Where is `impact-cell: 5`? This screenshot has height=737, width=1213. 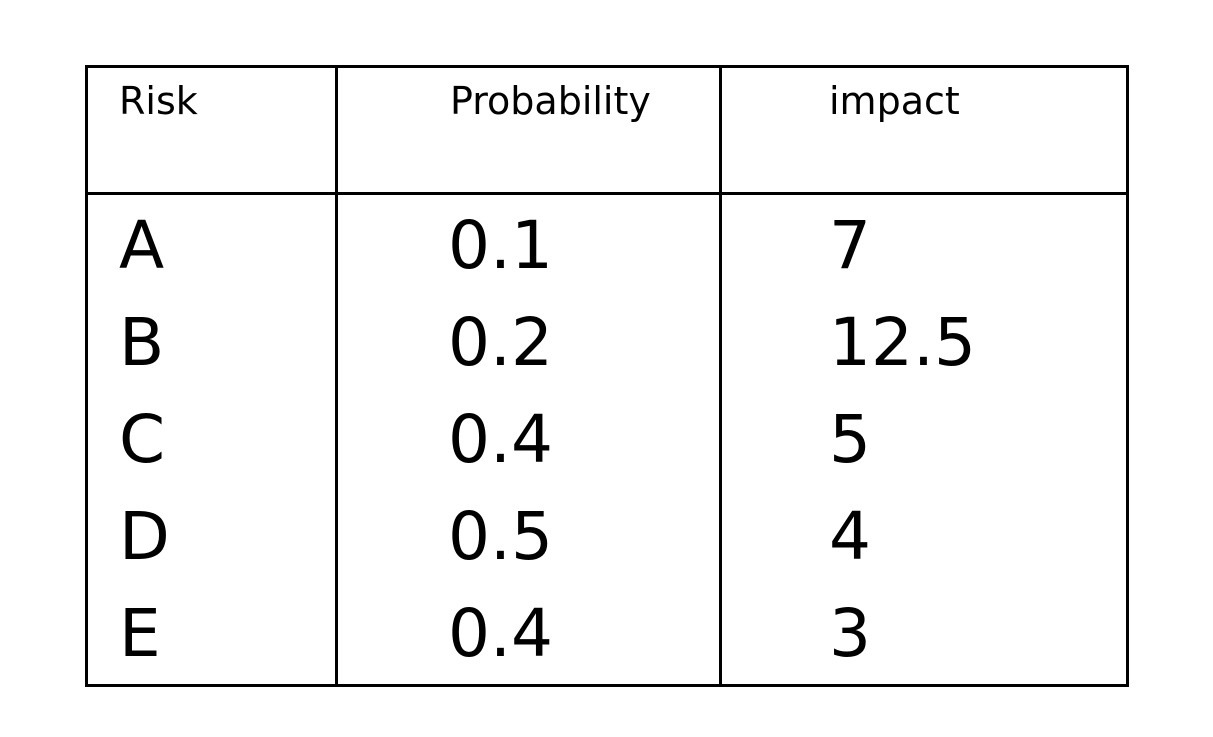
impact-cell: 5 is located at coordinates (850, 439).